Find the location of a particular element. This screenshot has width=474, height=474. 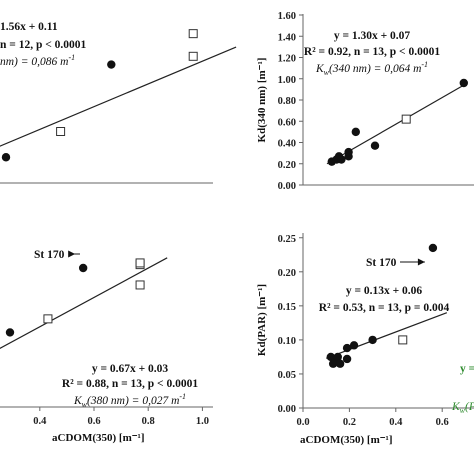

stats-label: R² = 0.92, n = 13, p < 0.0001 is located at coordinates (372, 52).